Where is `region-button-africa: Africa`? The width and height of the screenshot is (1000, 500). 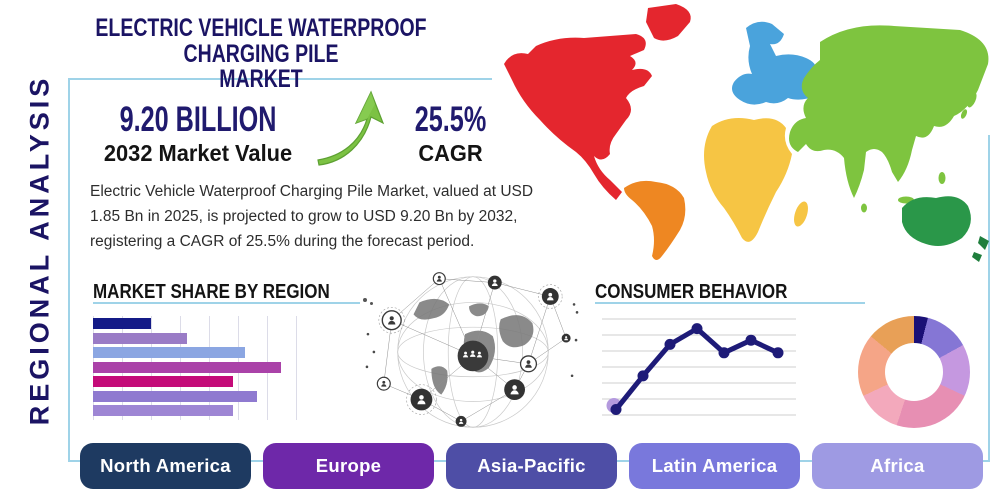 region-button-africa: Africa is located at coordinates (897, 466).